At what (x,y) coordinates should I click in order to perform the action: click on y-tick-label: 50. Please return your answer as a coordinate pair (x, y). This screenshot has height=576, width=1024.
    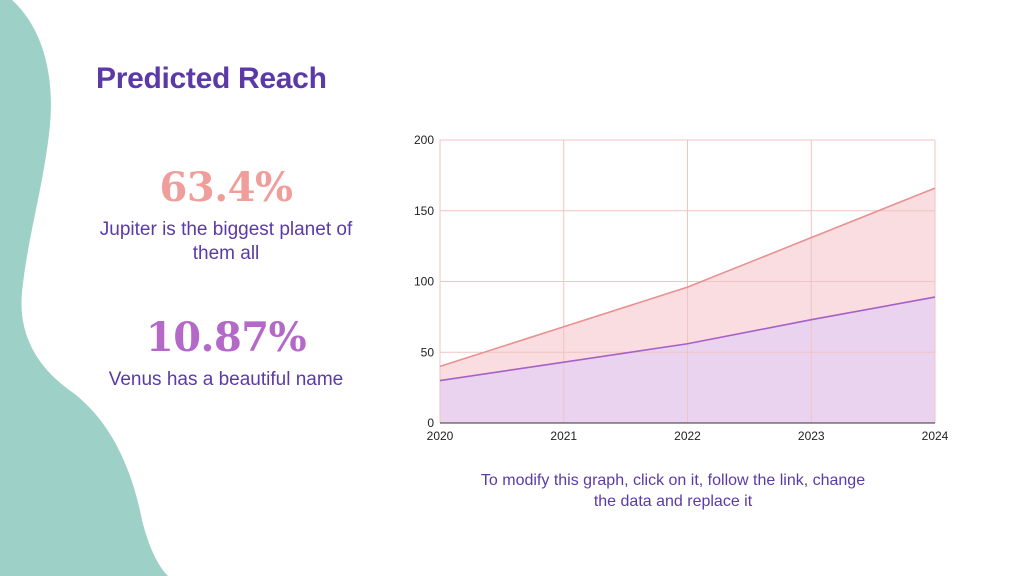
    Looking at the image, I should click on (428, 352).